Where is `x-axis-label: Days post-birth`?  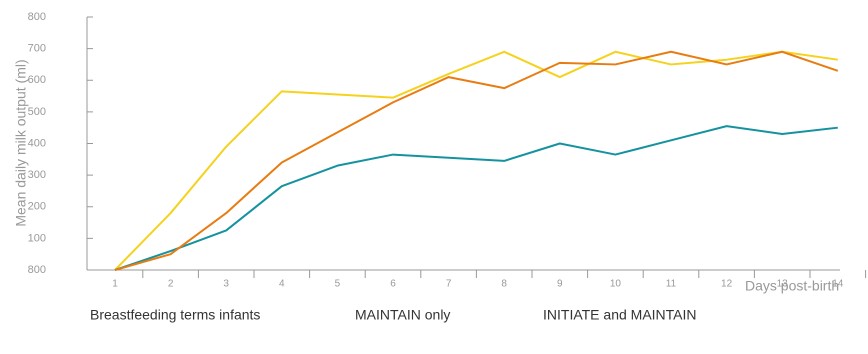
x-axis-label: Days post-birth is located at coordinates (792, 286).